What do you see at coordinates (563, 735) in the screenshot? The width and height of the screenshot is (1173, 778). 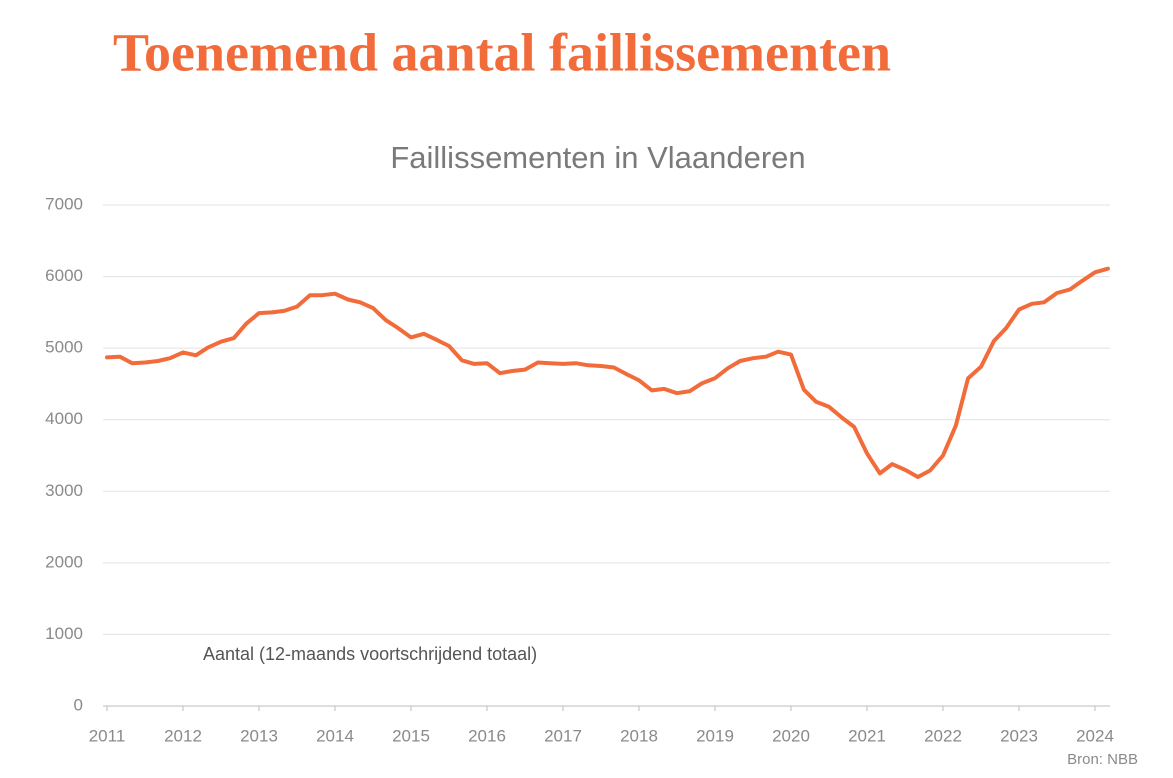 I see `x-tick-label: 2017` at bounding box center [563, 735].